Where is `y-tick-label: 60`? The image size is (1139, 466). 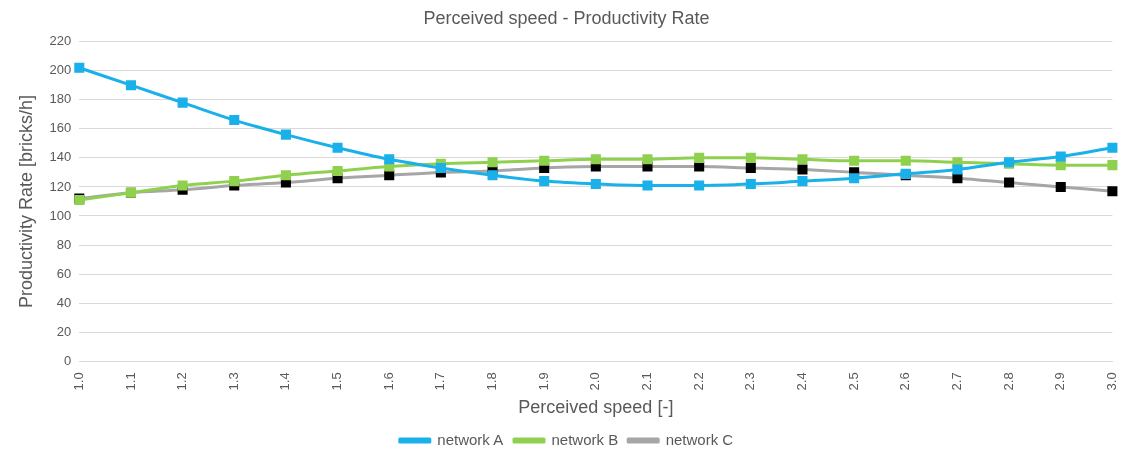
y-tick-label: 60 is located at coordinates (64, 273).